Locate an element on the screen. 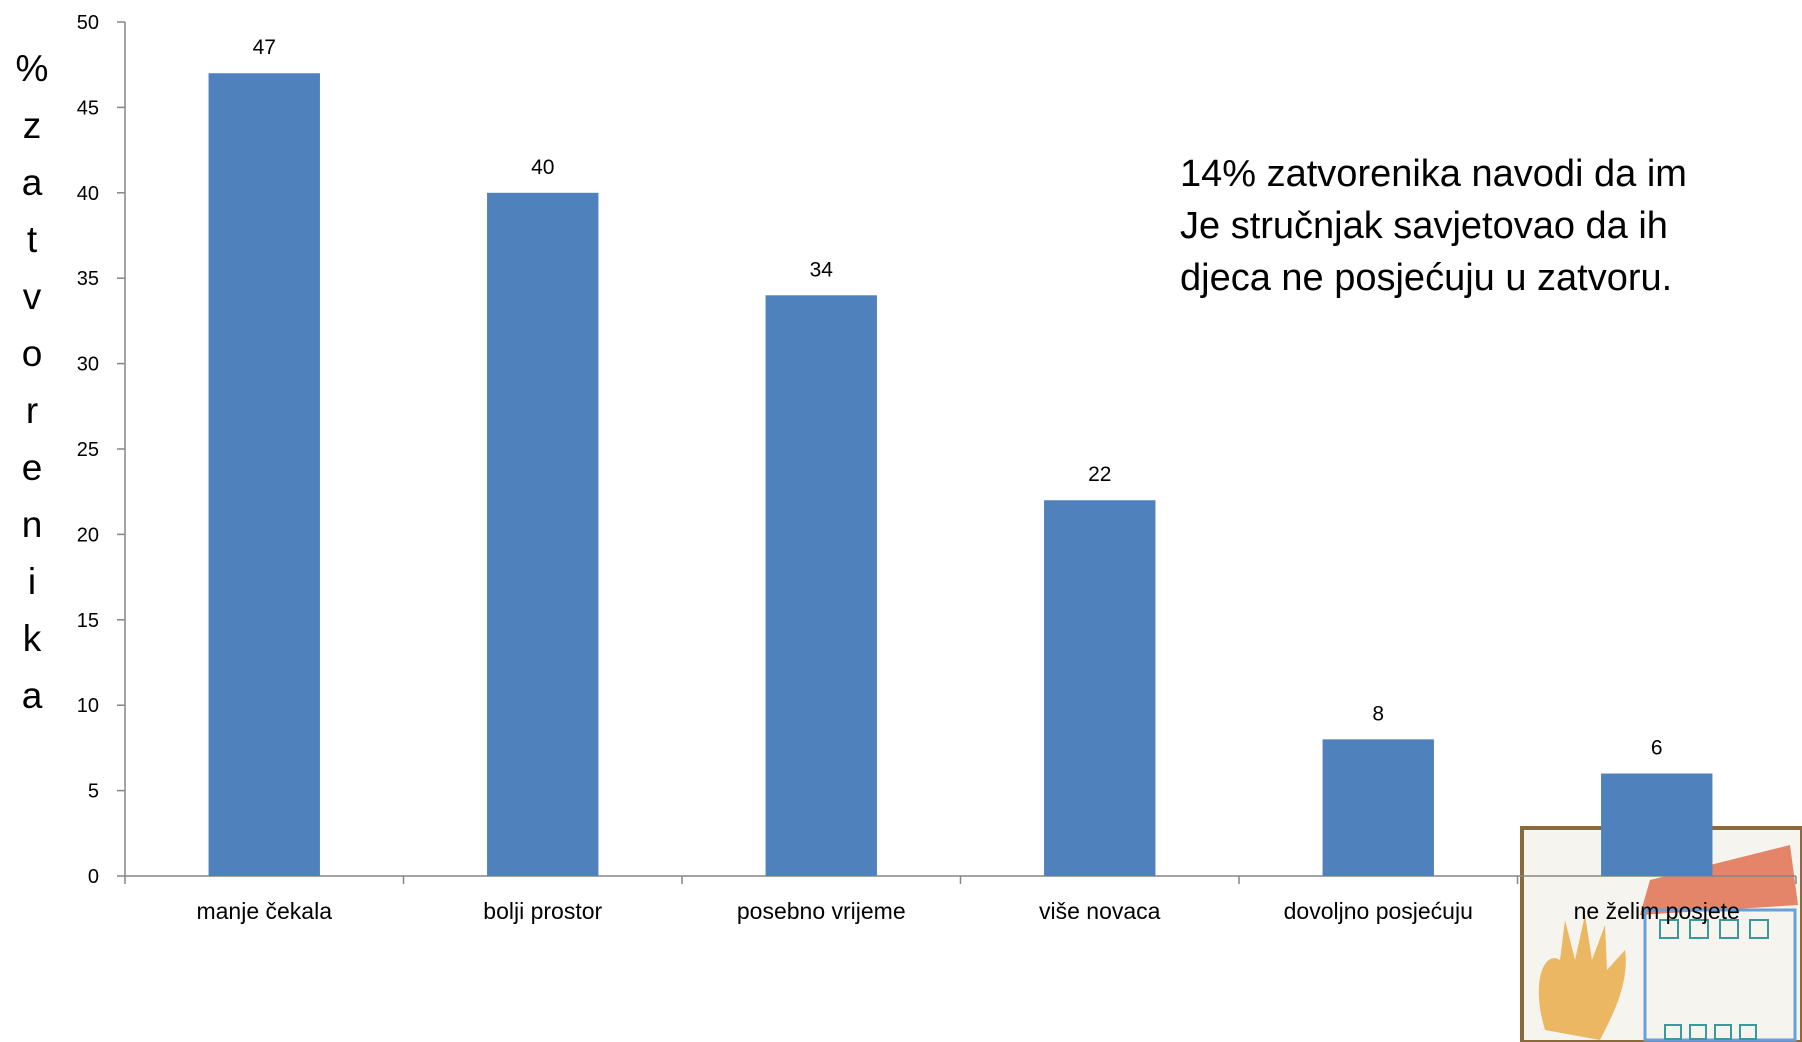  y-tick-label: 10 is located at coordinates (88, 706).